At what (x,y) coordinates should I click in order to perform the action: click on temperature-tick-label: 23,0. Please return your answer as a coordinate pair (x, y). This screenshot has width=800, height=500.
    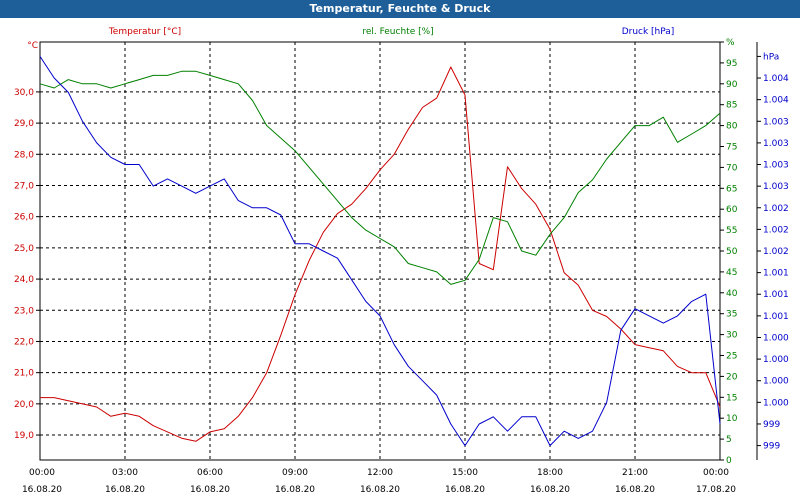
    Looking at the image, I should click on (24, 311).